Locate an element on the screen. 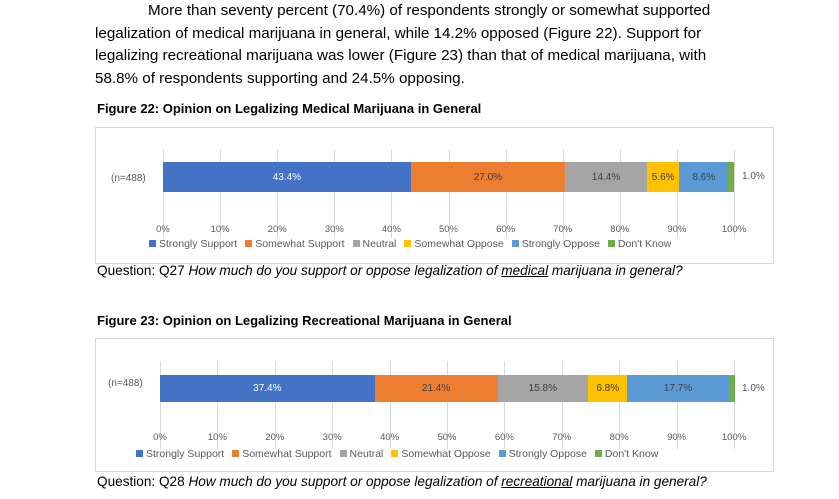 The height and width of the screenshot is (499, 839). x-tick-label: 90% is located at coordinates (677, 229).